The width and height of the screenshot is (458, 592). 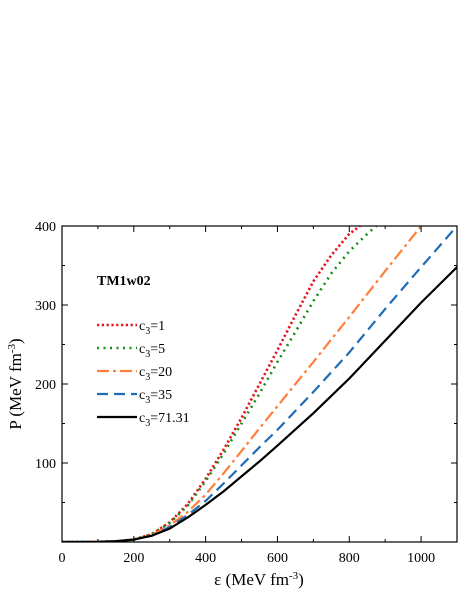 I want to click on x-tick-label: 800, so click(x=349, y=558).